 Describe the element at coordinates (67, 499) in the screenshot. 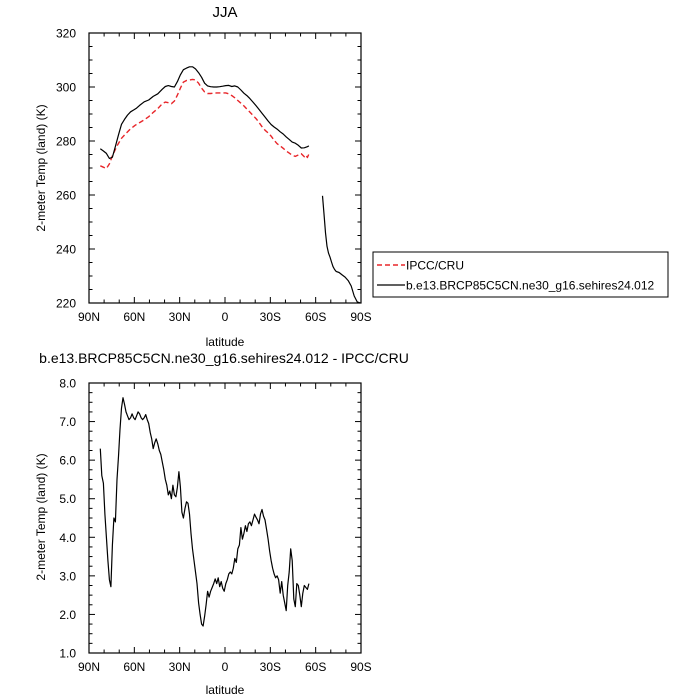

I see `y-tick-label: 5.0` at that location.